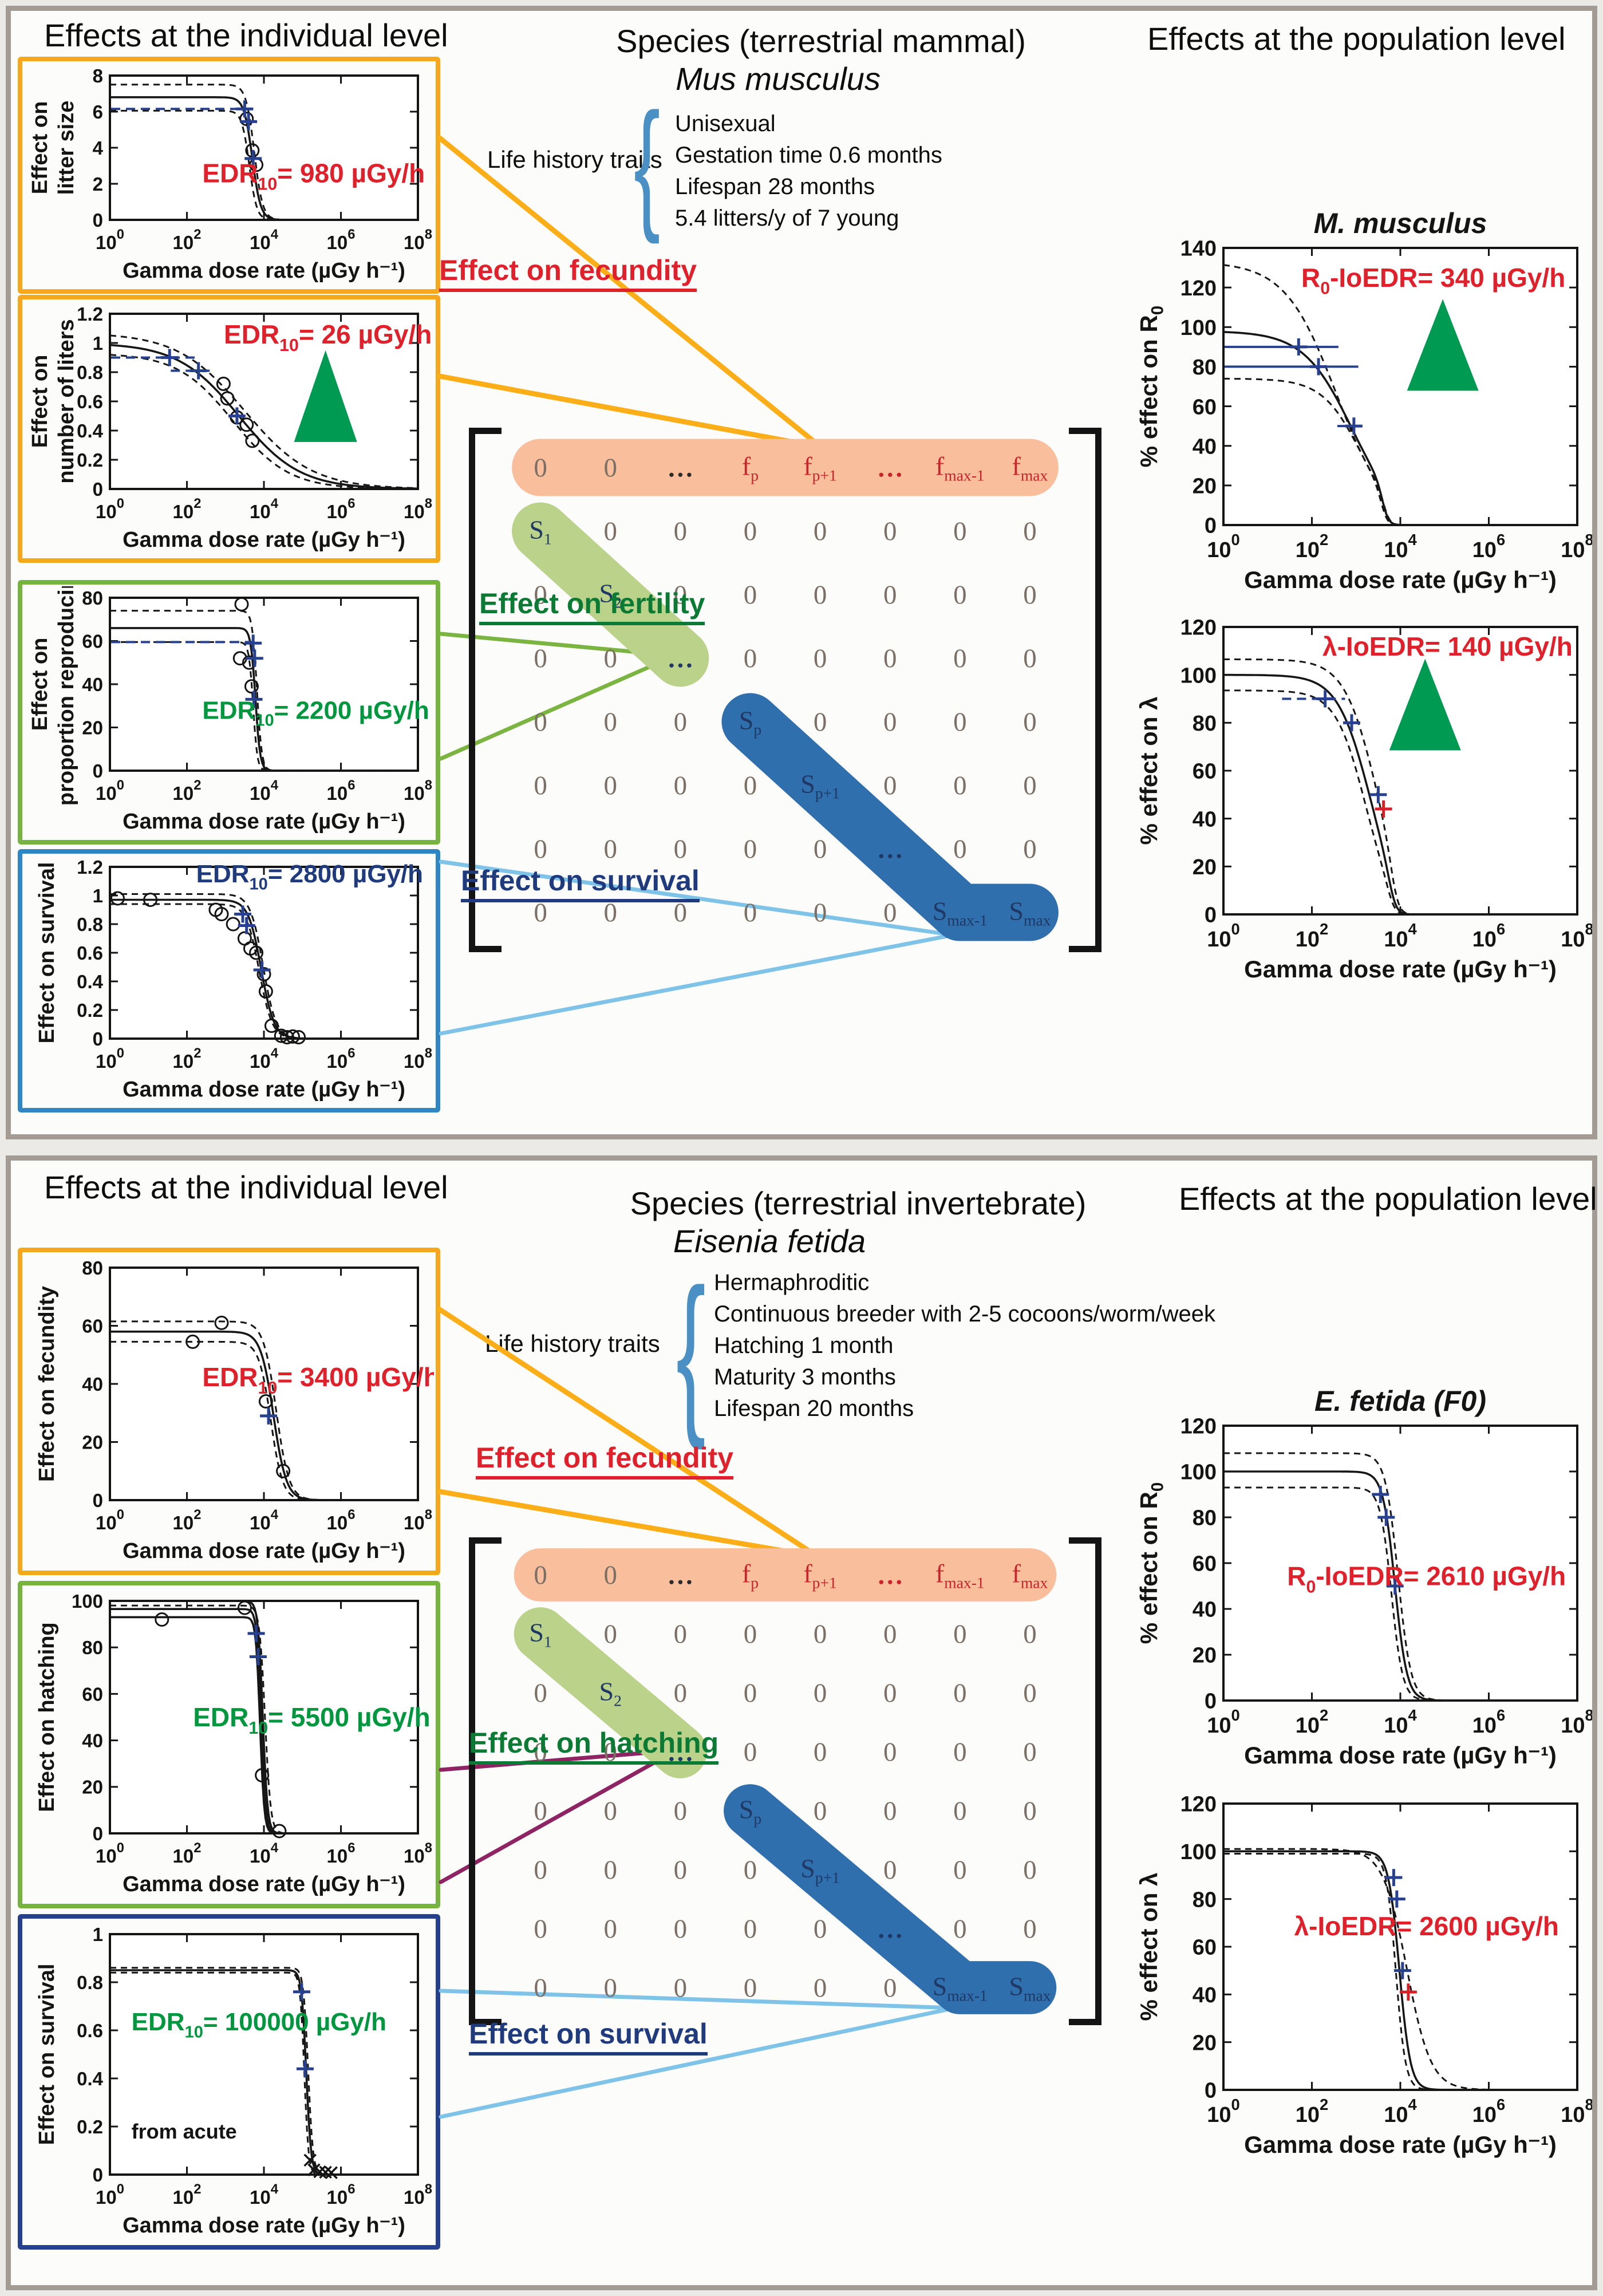  I want to click on edr-value-label: R0​-IoEDR= 340 µGy/h, so click(1433, 280).